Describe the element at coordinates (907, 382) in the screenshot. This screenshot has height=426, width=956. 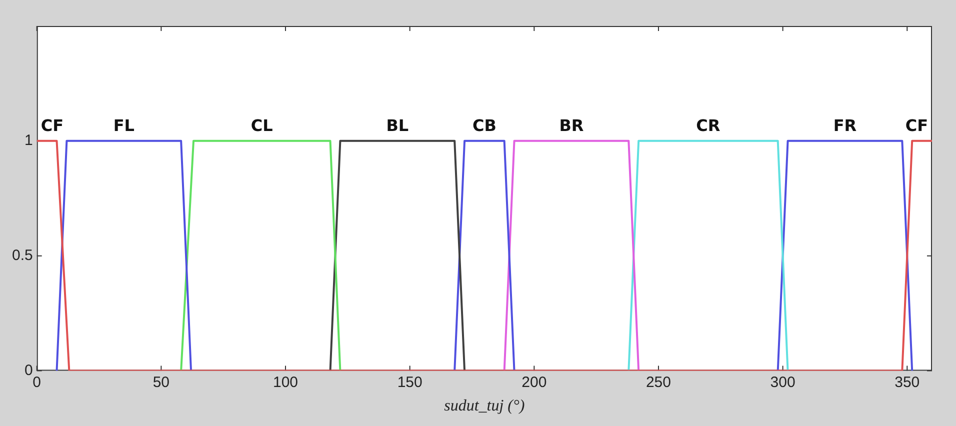
I see `x-tick-label: 350` at that location.